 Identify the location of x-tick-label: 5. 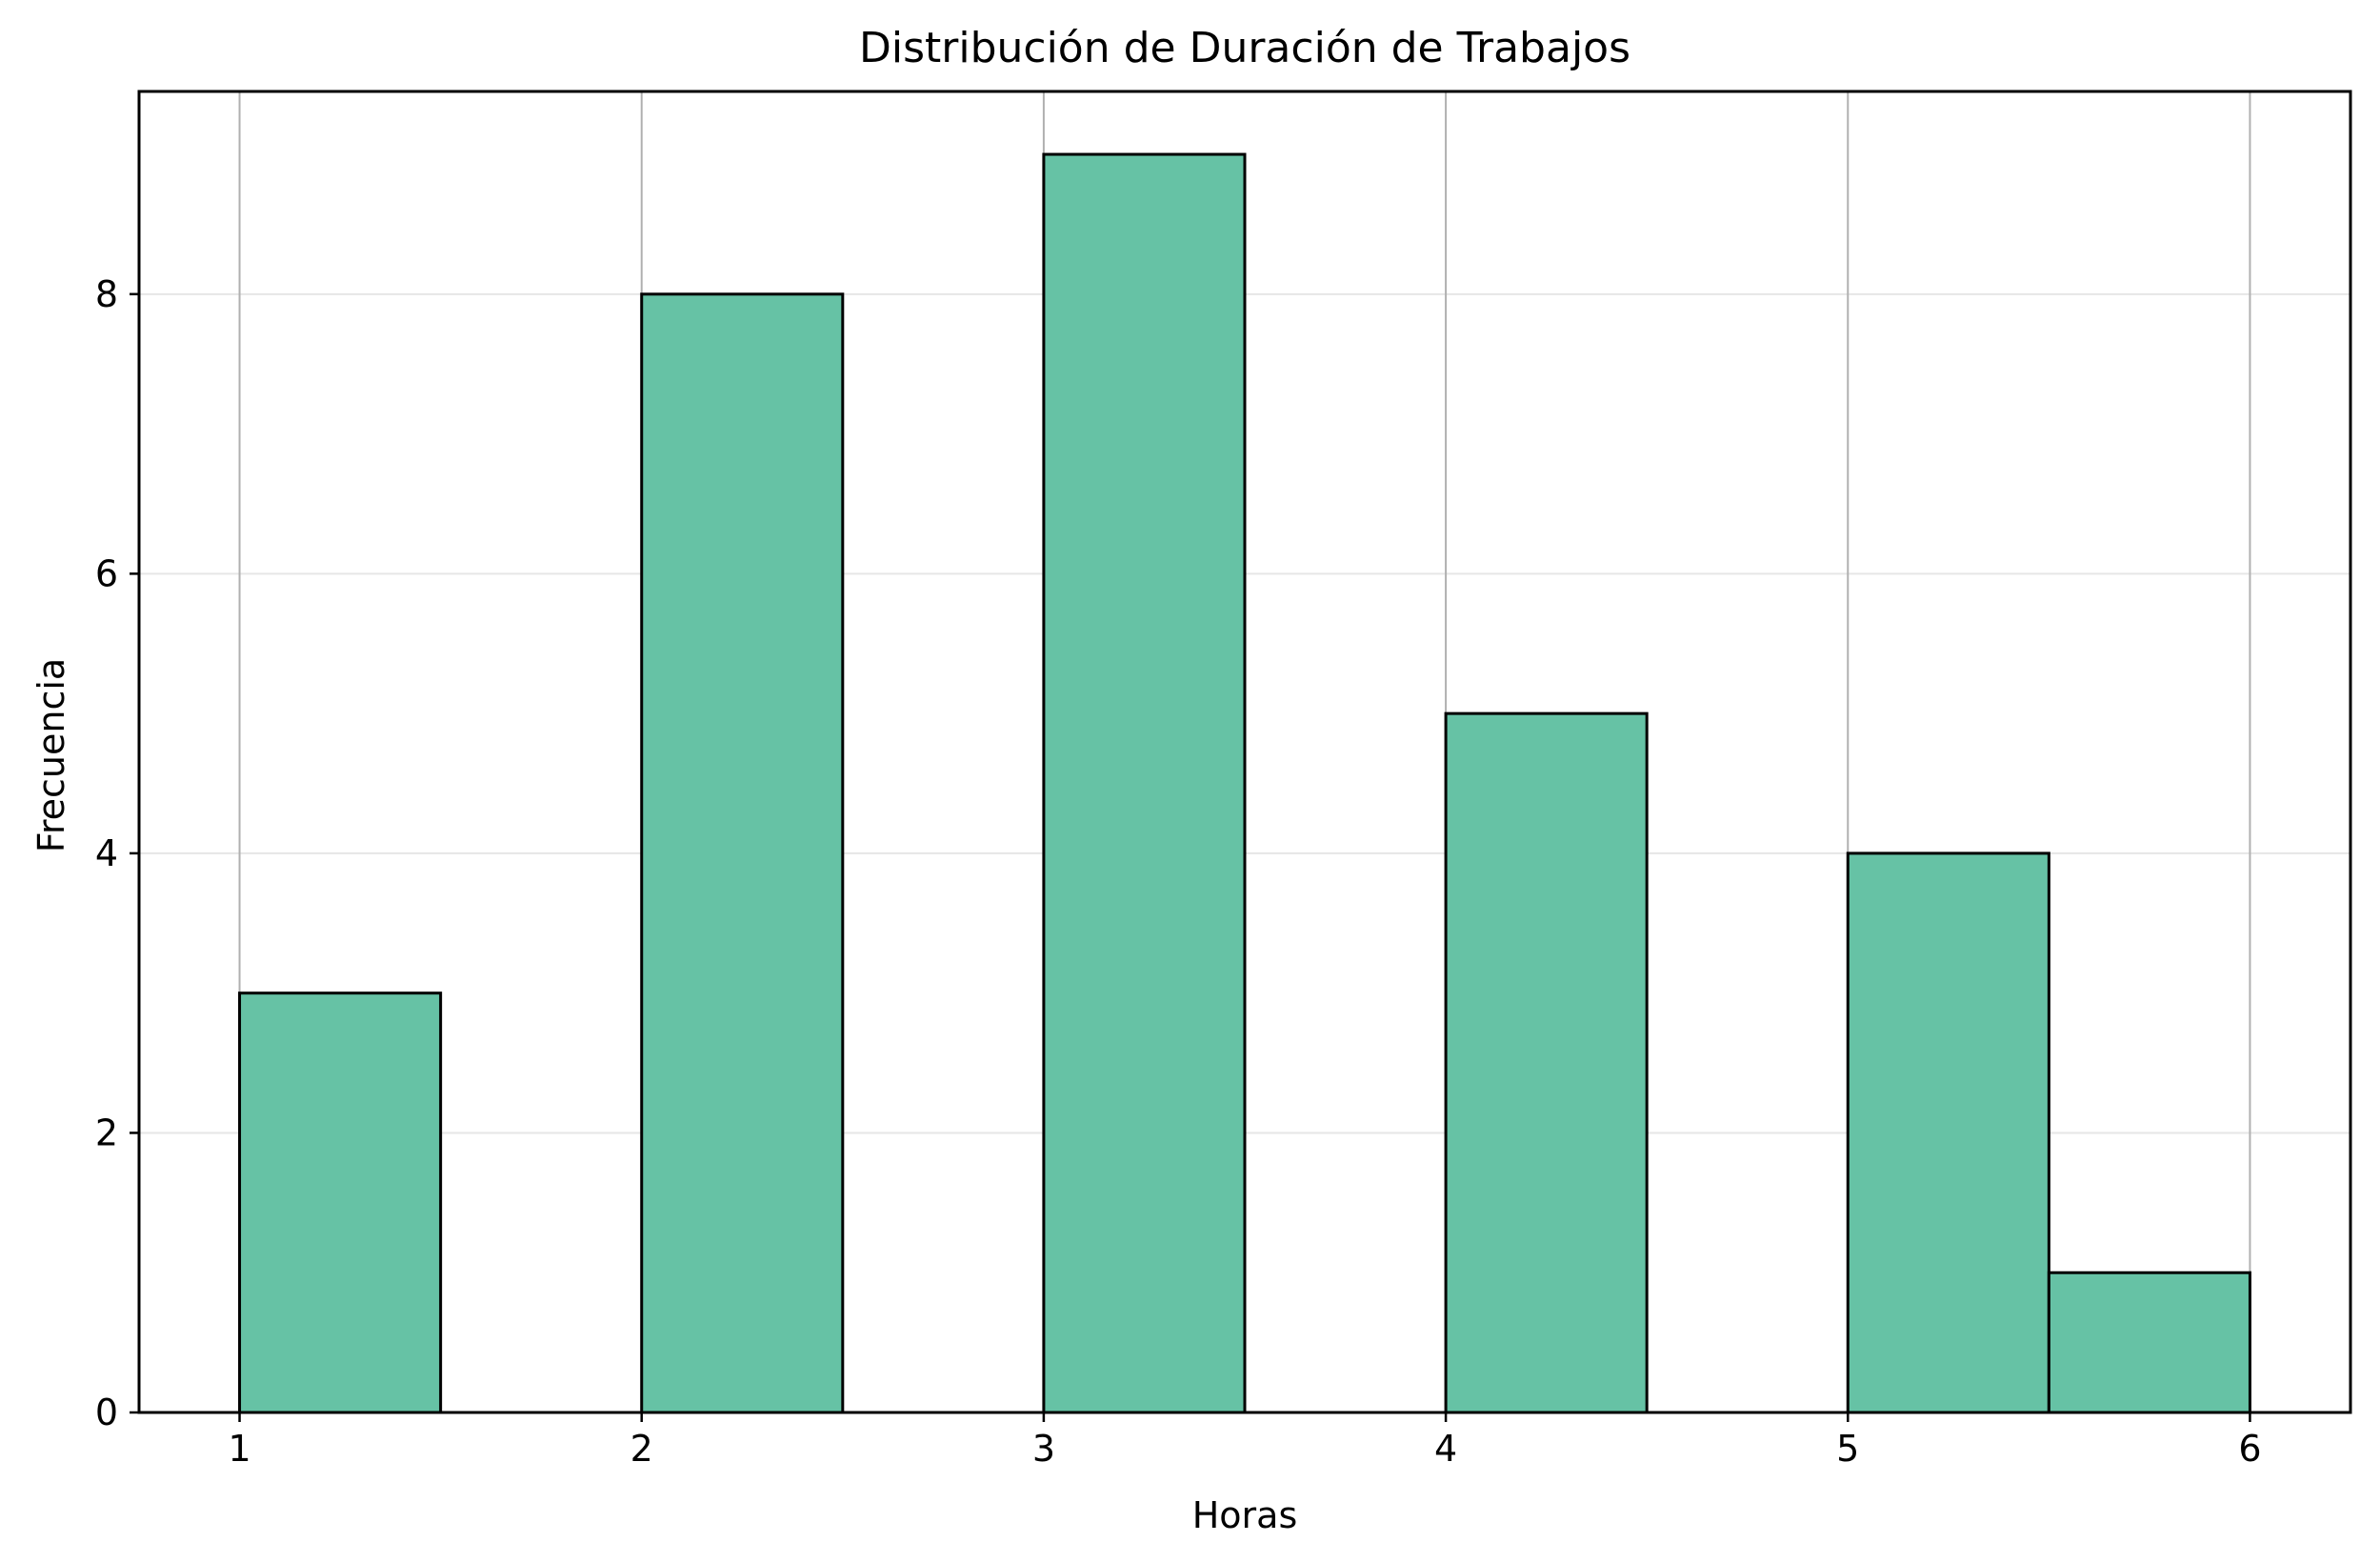
(1847, 1449).